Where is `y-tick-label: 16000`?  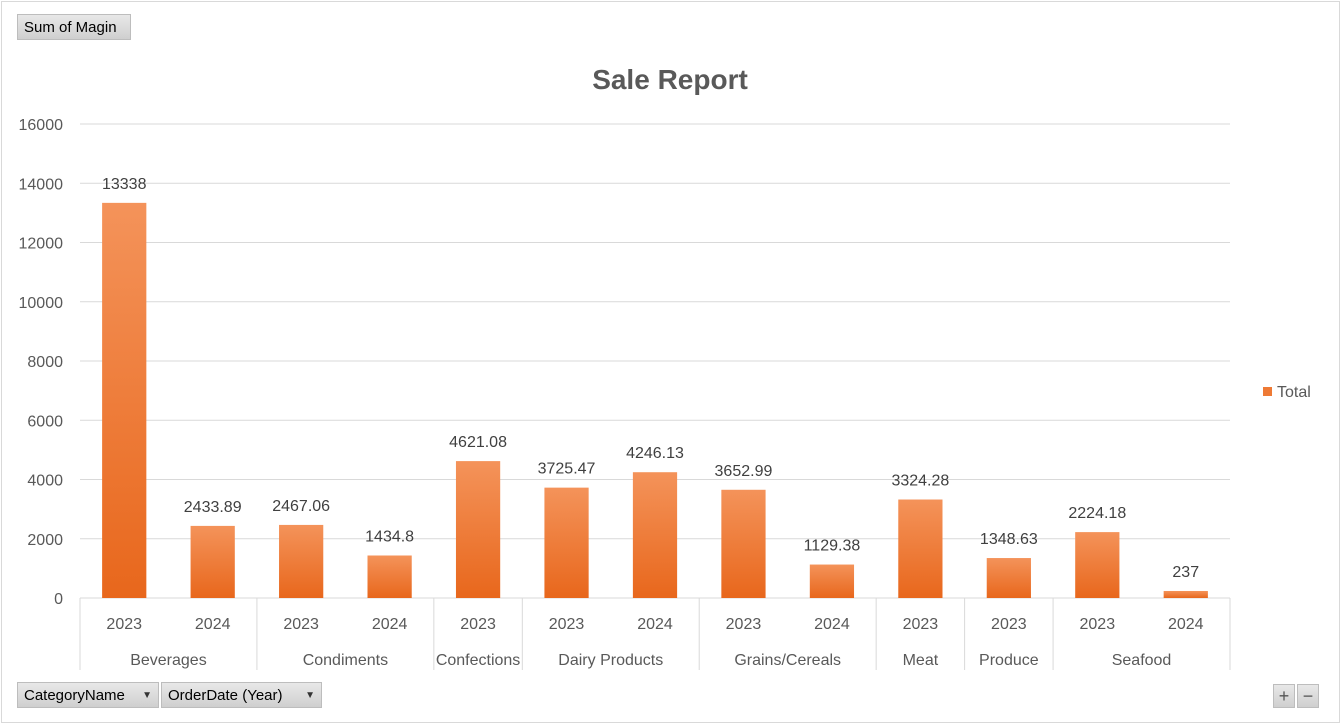
y-tick-label: 16000 is located at coordinates (41, 125).